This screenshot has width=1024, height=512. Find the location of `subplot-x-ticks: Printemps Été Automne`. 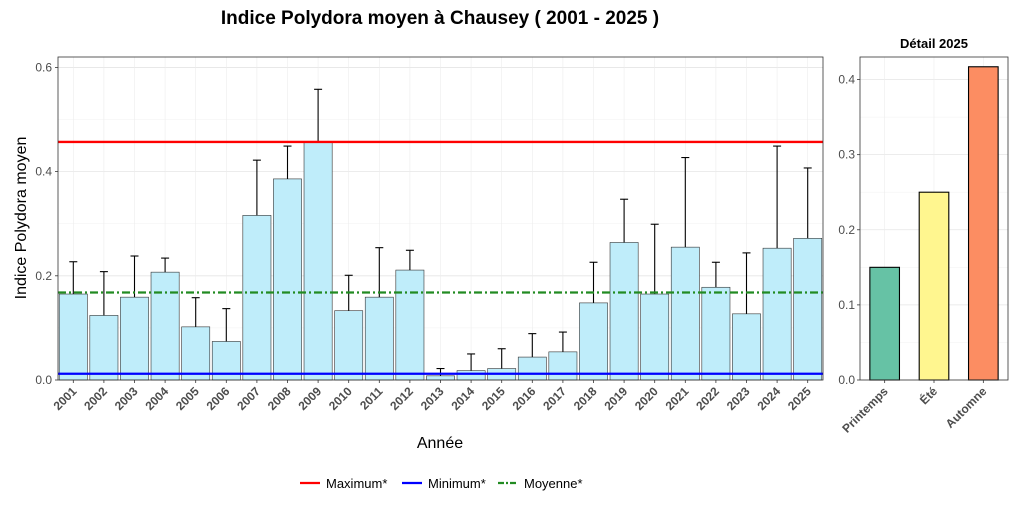

subplot-x-ticks: Printemps Été Automne is located at coordinates (914, 408).